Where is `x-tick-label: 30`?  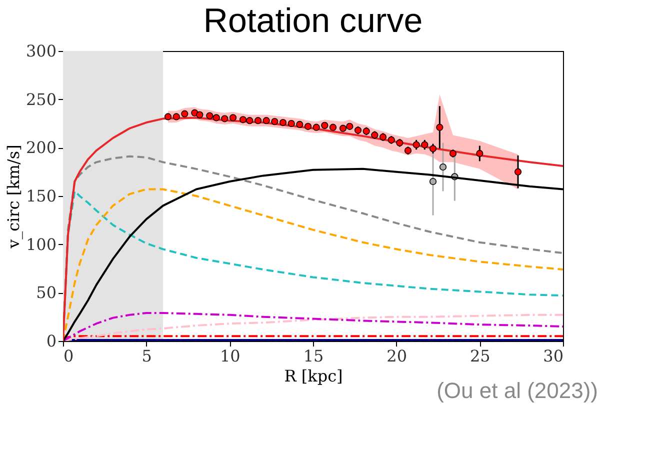 x-tick-label: 30 is located at coordinates (553, 356).